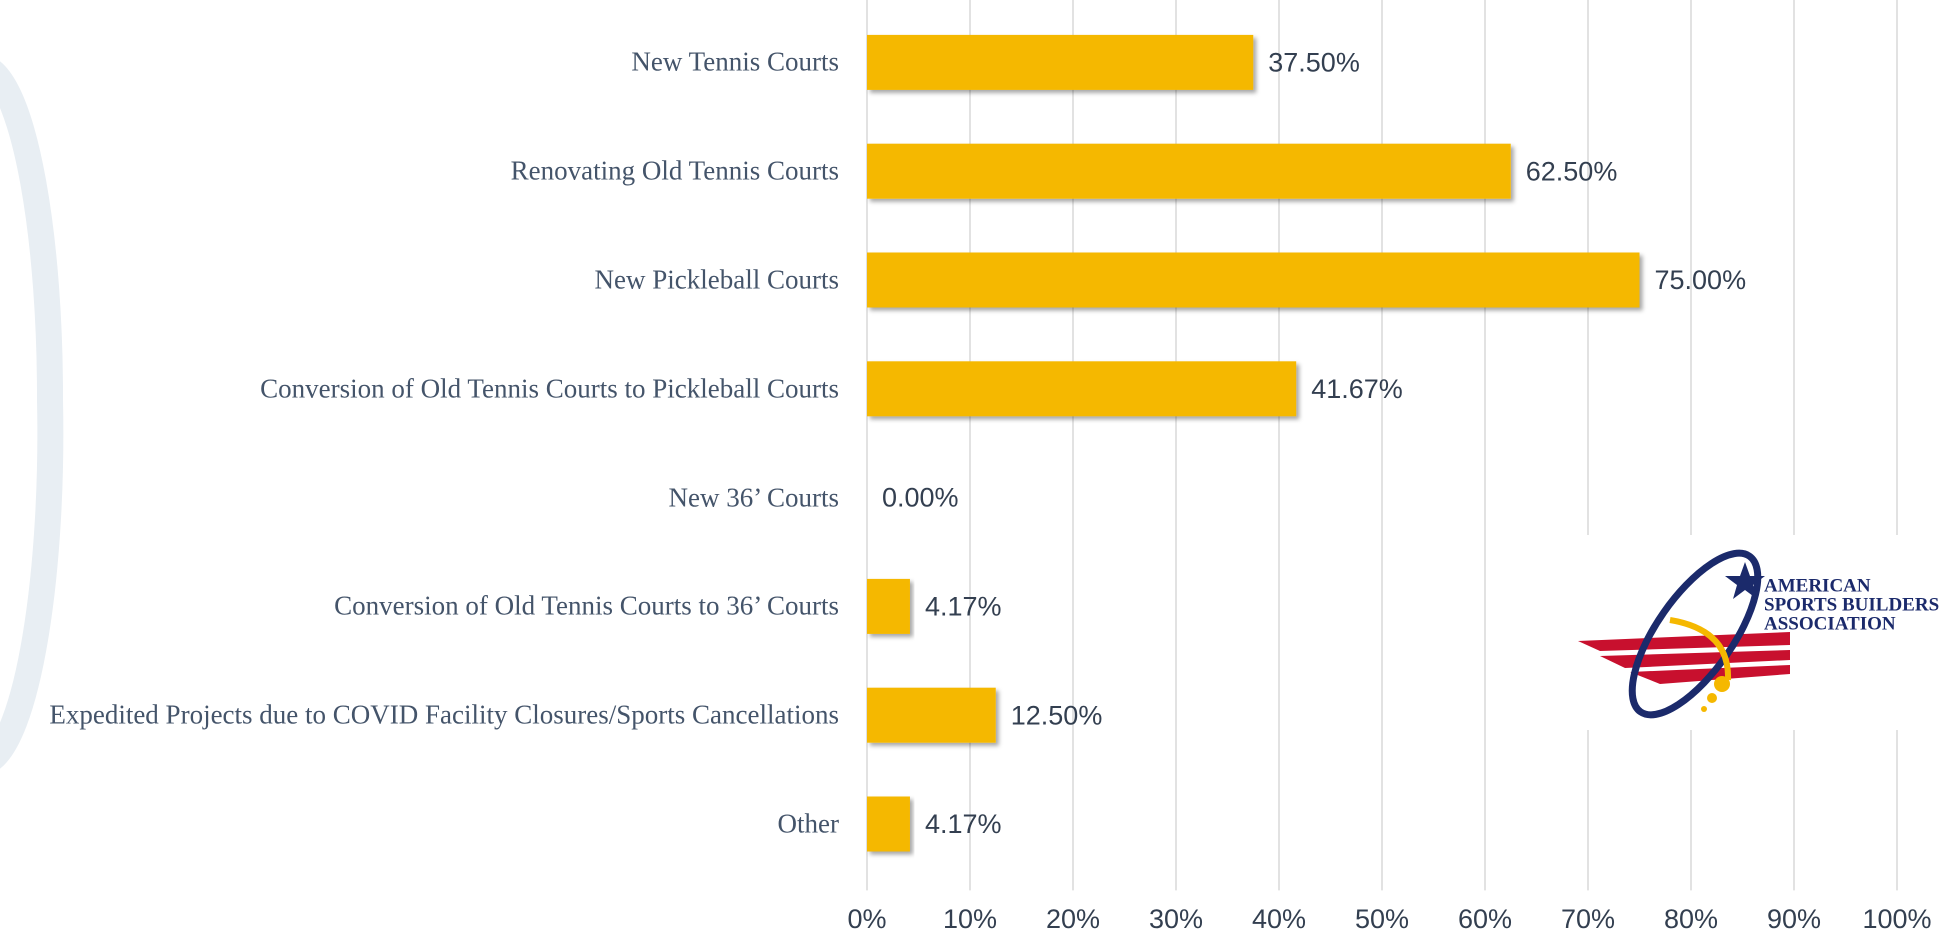 Image resolution: width=1947 pixels, height=936 pixels. I want to click on x-tick-label: 20%, so click(1073, 919).